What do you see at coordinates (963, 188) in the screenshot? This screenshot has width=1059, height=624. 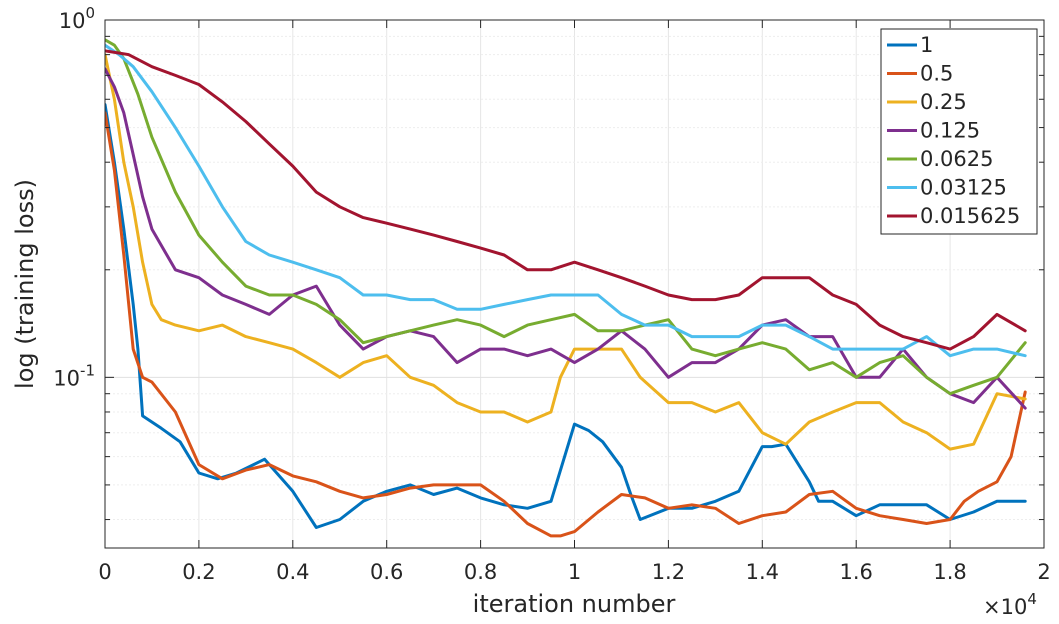 I see `legend-label: 0.03125` at bounding box center [963, 188].